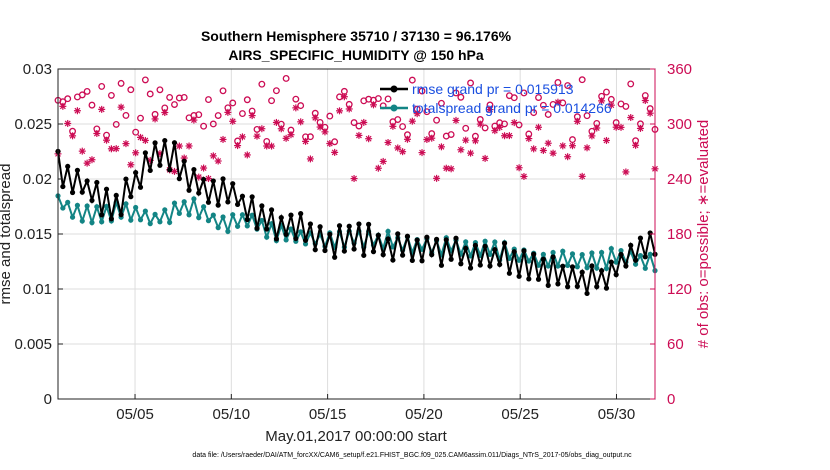  Describe the element at coordinates (671, 234) in the screenshot. I see `right-axis-ticks: 0 60 120 180 240 300 360` at that location.